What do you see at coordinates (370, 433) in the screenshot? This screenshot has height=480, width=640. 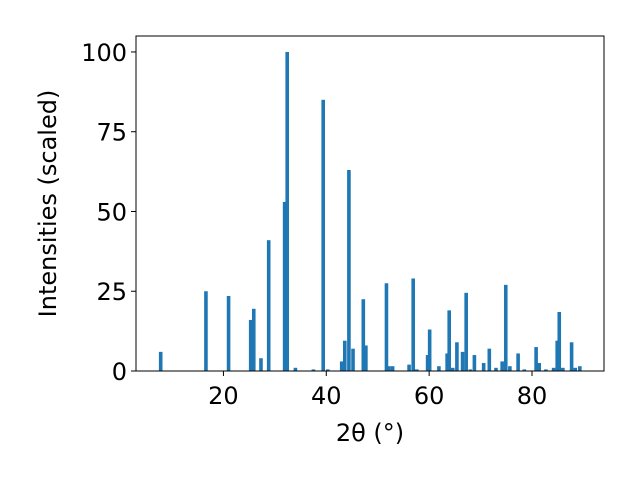 I see `x-axis-label: 2θ (°)` at bounding box center [370, 433].